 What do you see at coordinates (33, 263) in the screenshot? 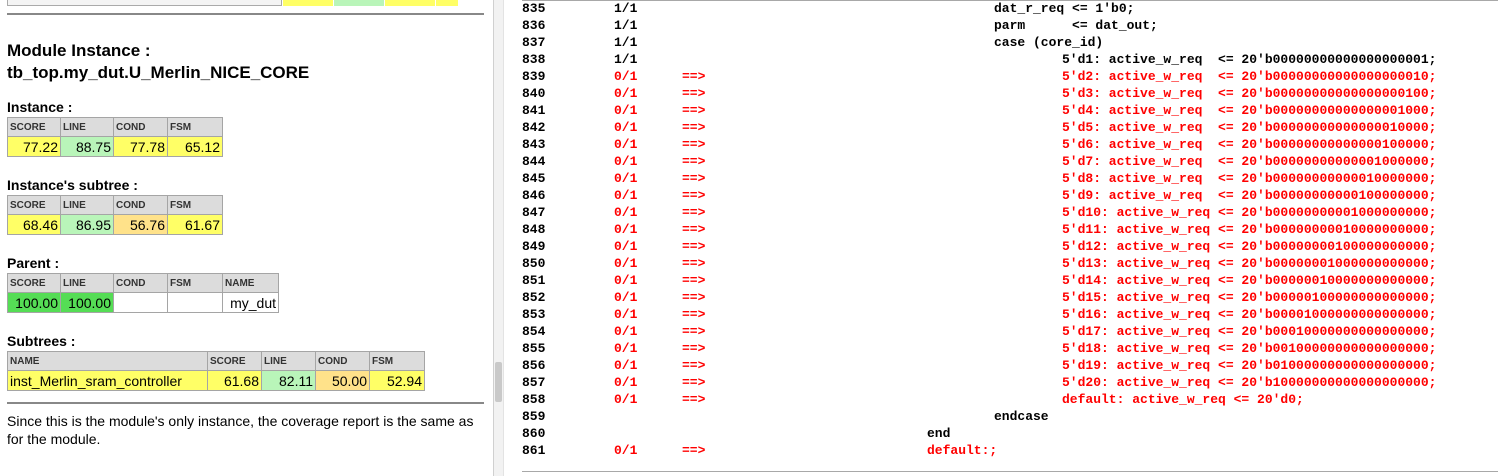
I see `parent-title: Parent :` at bounding box center [33, 263].